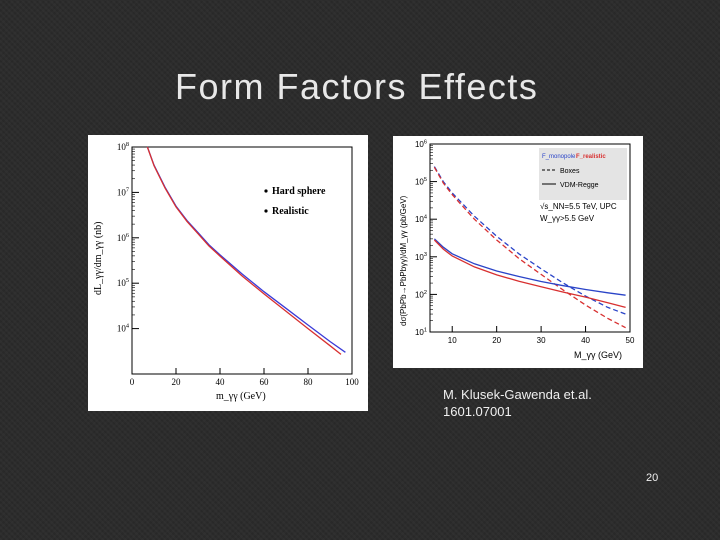 The width and height of the screenshot is (720, 540). What do you see at coordinates (290, 211) in the screenshot?
I see `legend-label-realistic: Realistic` at bounding box center [290, 211].